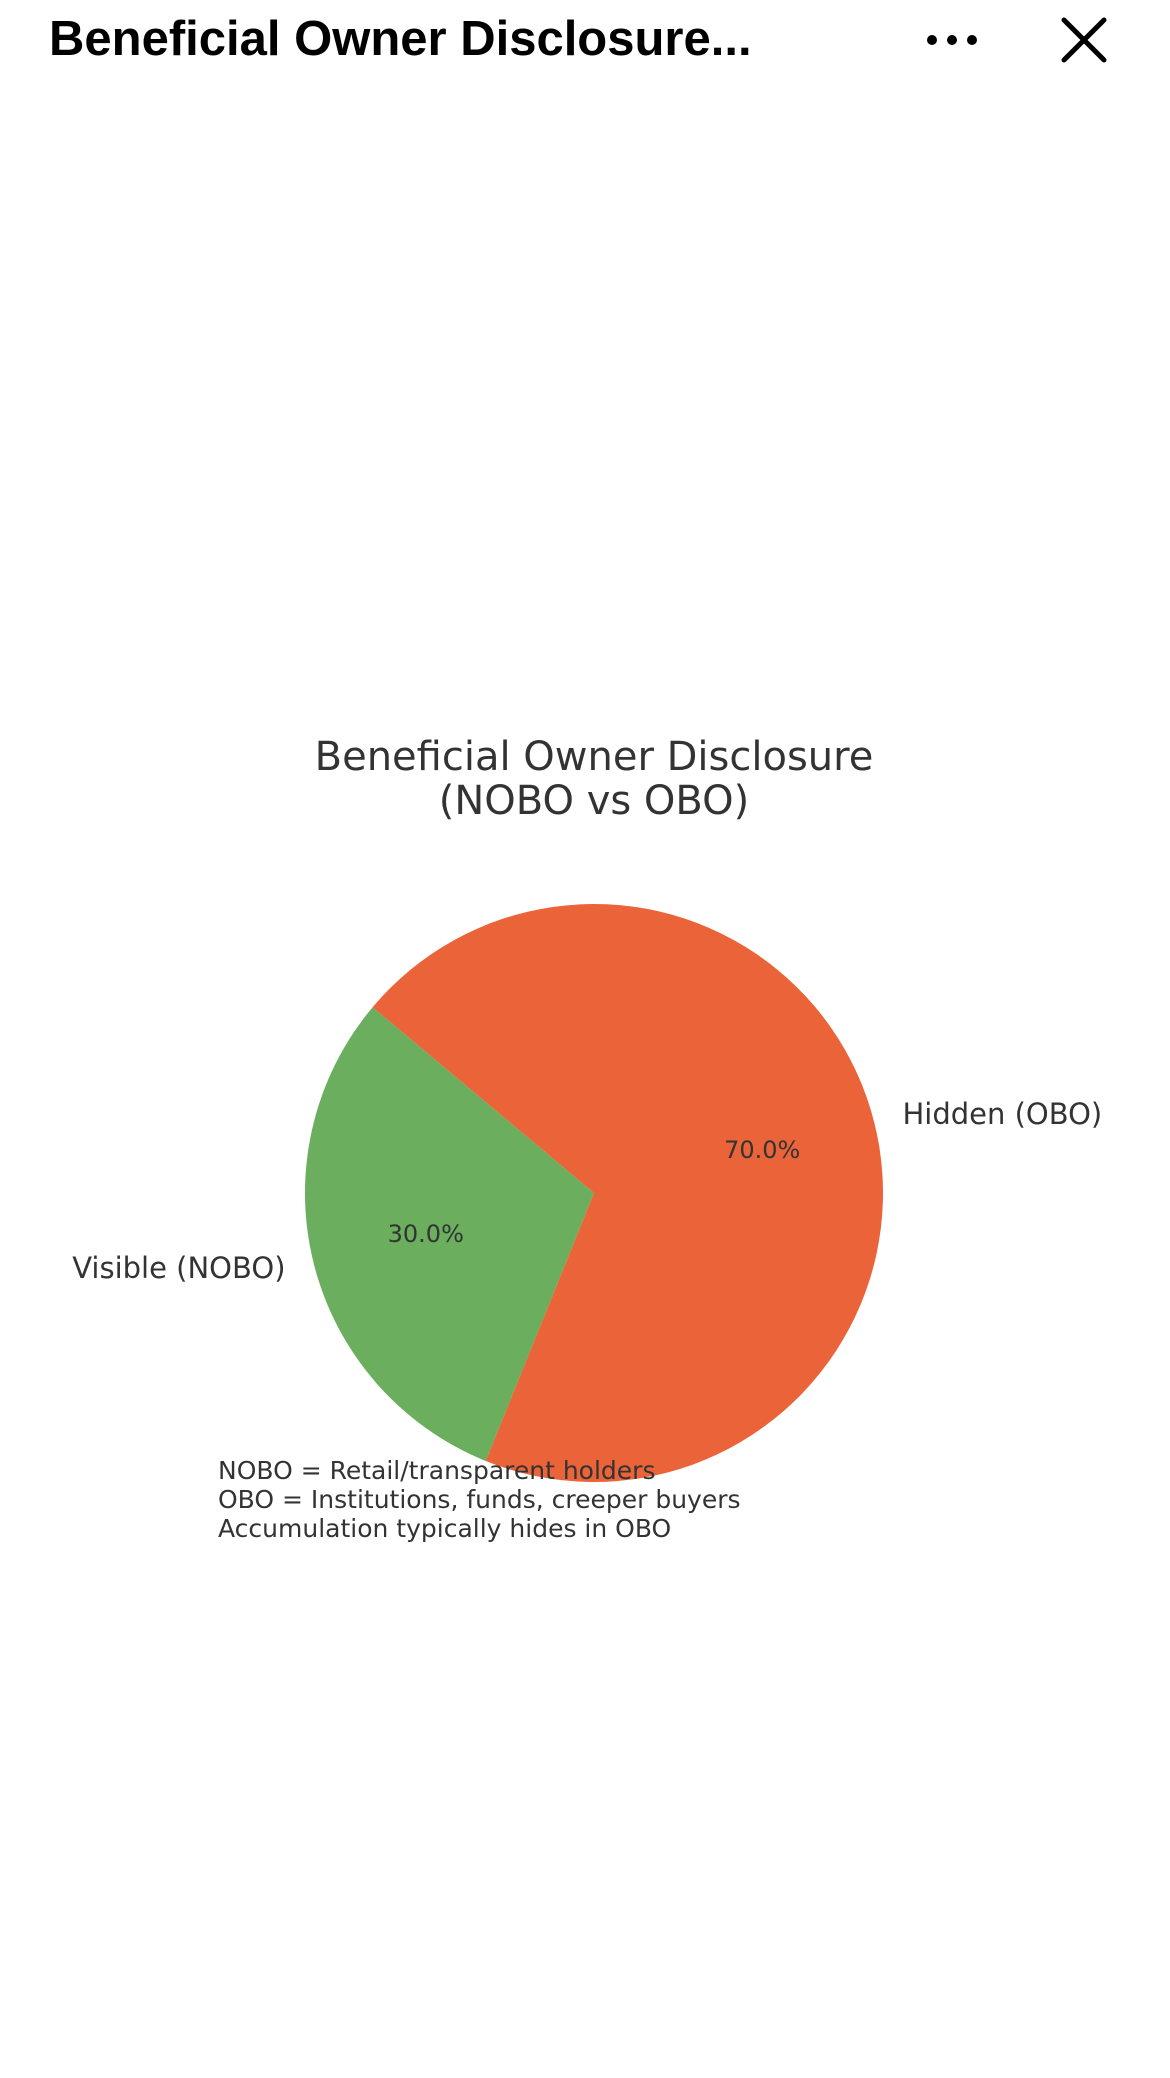 The width and height of the screenshot is (1170, 2078). What do you see at coordinates (436, 1470) in the screenshot?
I see `note: NOBO = Retail/transparent holders` at bounding box center [436, 1470].